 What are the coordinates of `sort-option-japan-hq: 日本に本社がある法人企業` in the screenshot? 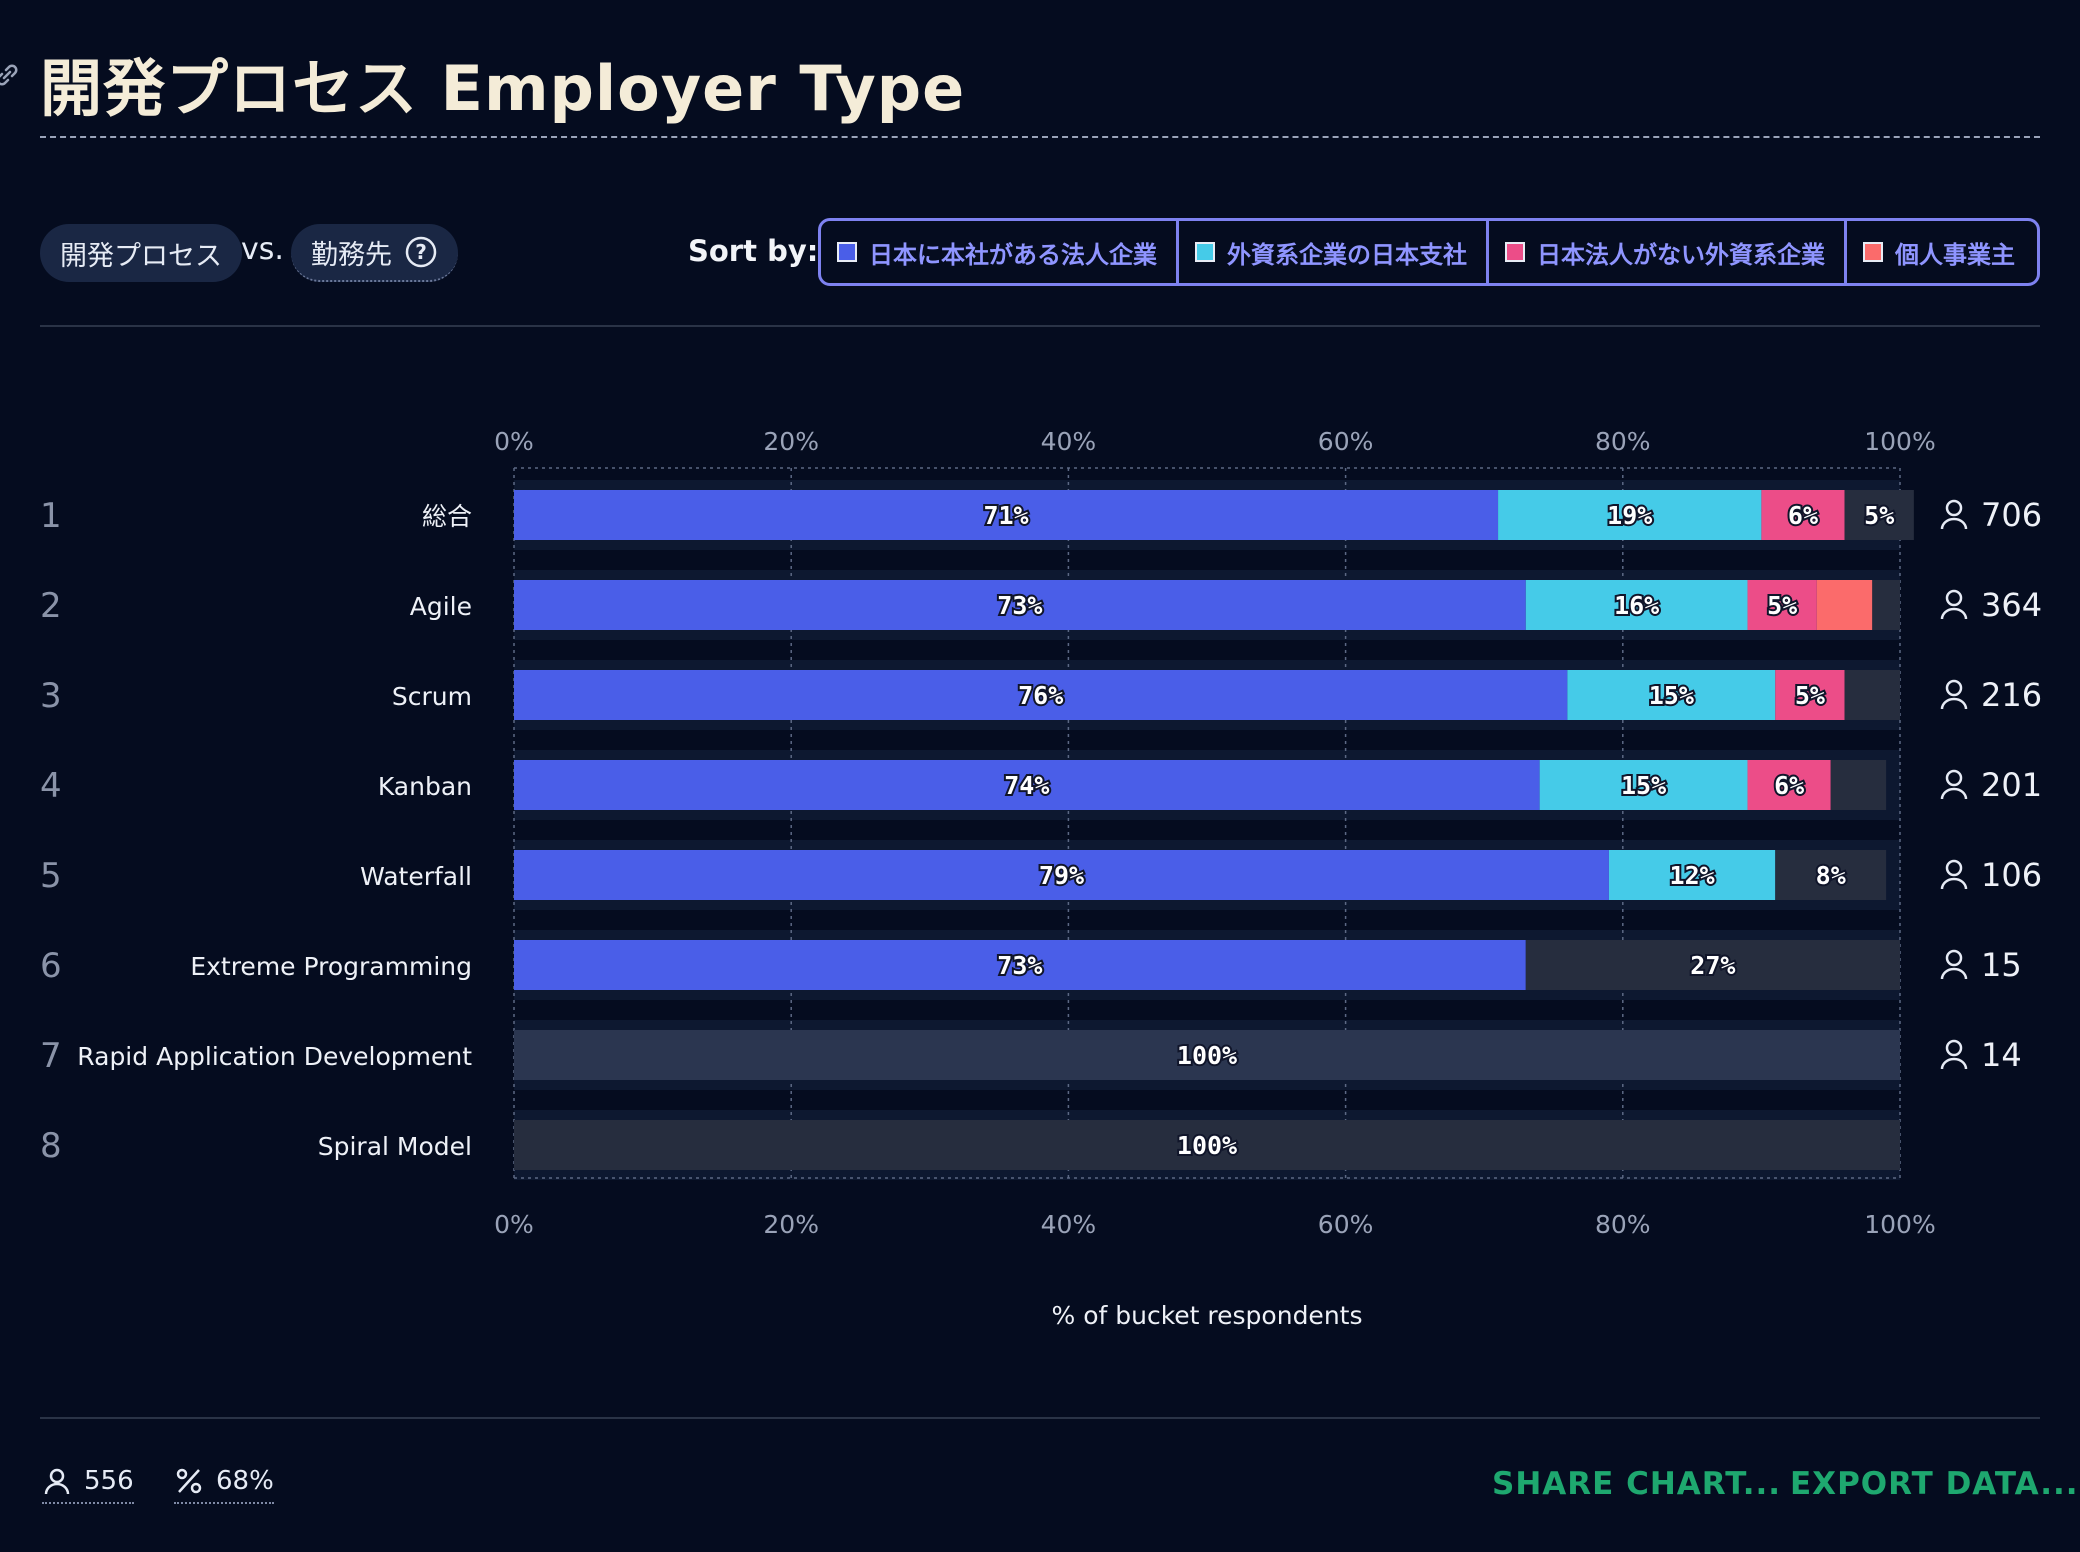 It's located at (1000, 252).